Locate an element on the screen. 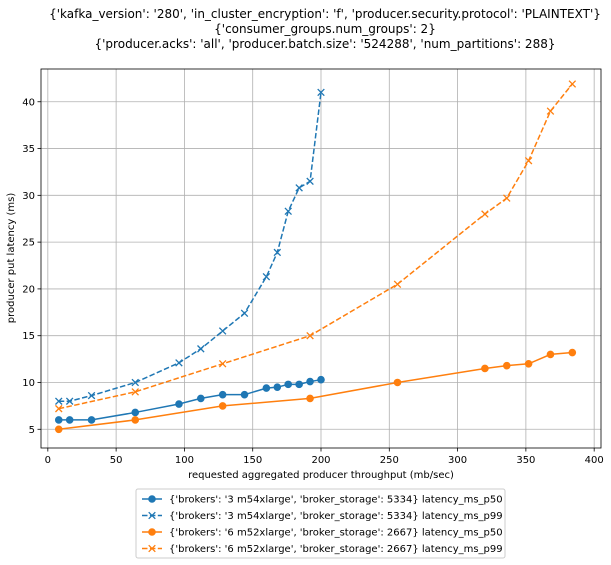 The image size is (611, 565). x-tick-label: 50 is located at coordinates (116, 460).